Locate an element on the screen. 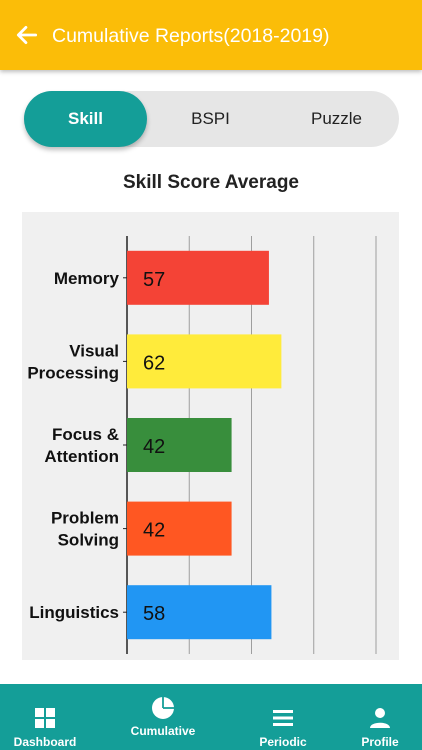  list-icon is located at coordinates (283, 718).